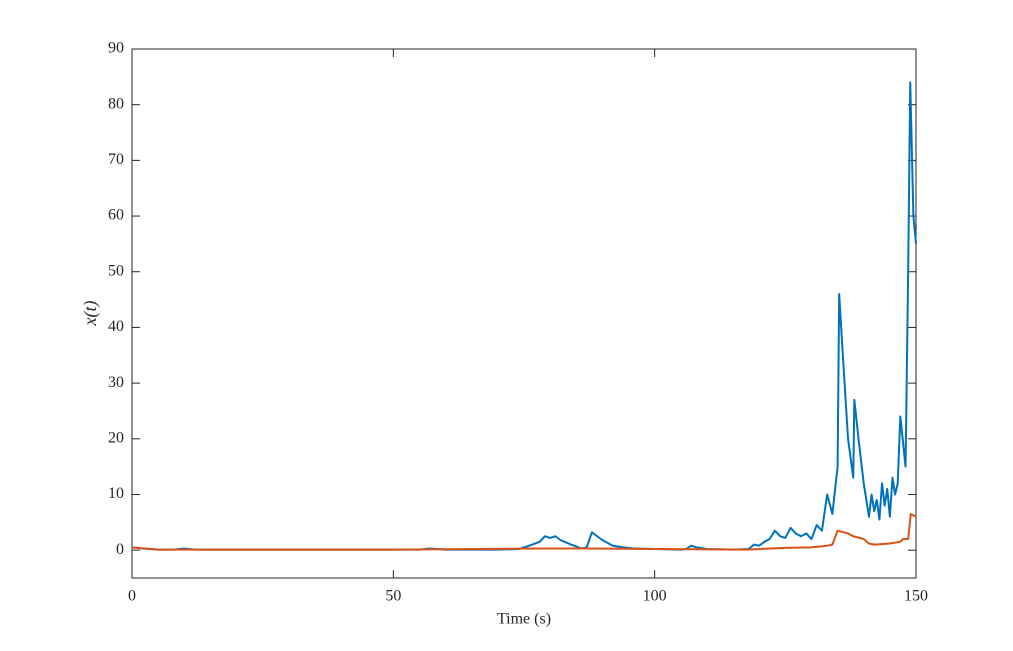 The width and height of the screenshot is (1013, 651). I want to click on y-tick-label: 50, so click(116, 270).